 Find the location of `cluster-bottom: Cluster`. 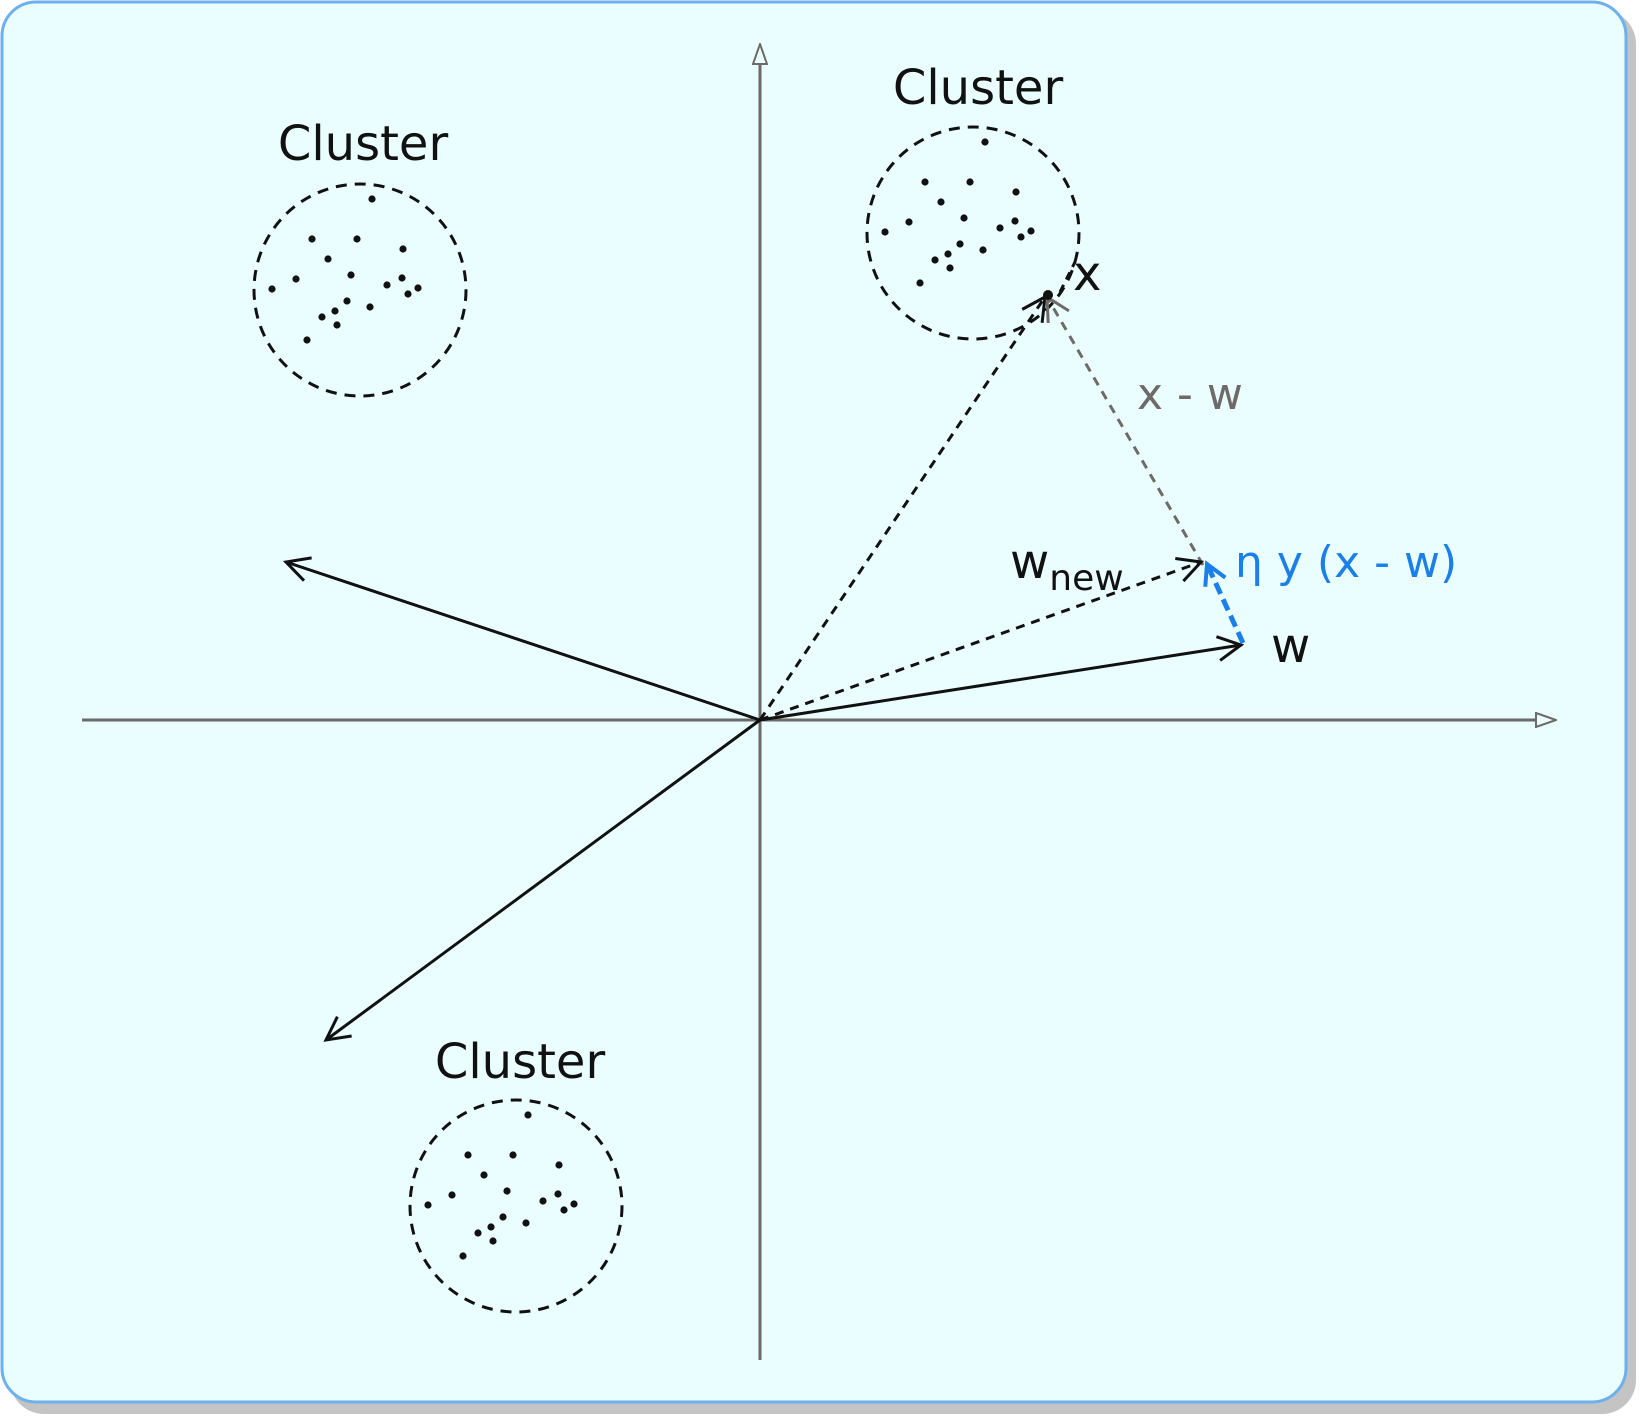

cluster-bottom: Cluster is located at coordinates (516, 1174).